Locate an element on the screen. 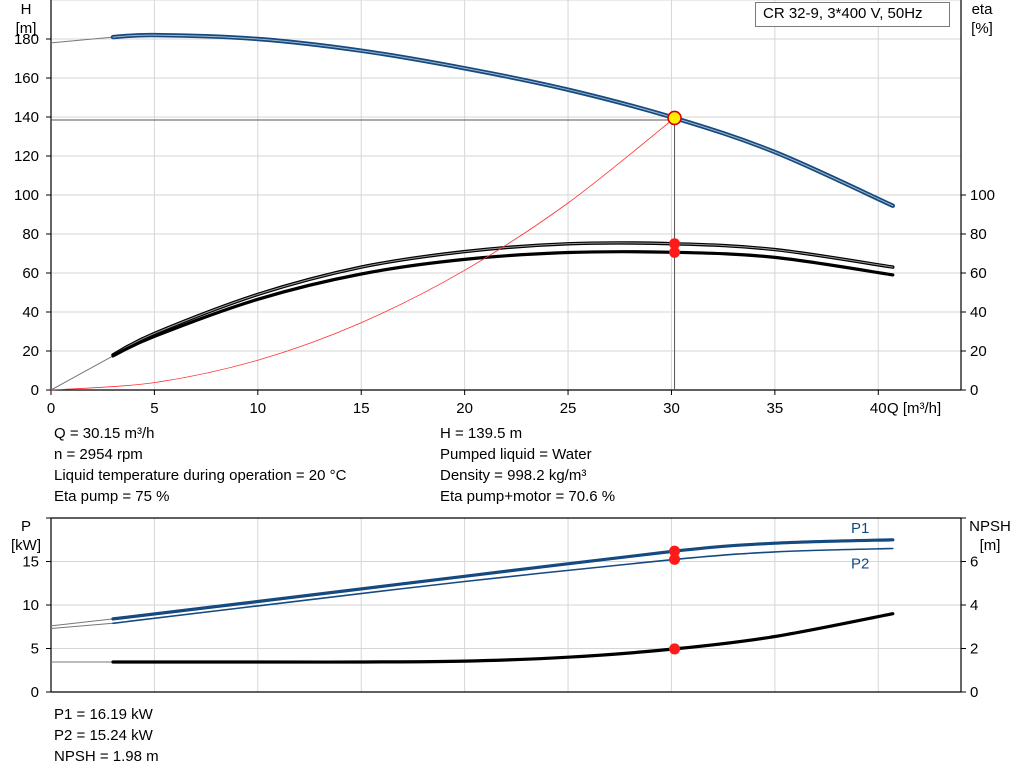 This screenshot has width=1024, height=781. npsh-marker is located at coordinates (675, 649).